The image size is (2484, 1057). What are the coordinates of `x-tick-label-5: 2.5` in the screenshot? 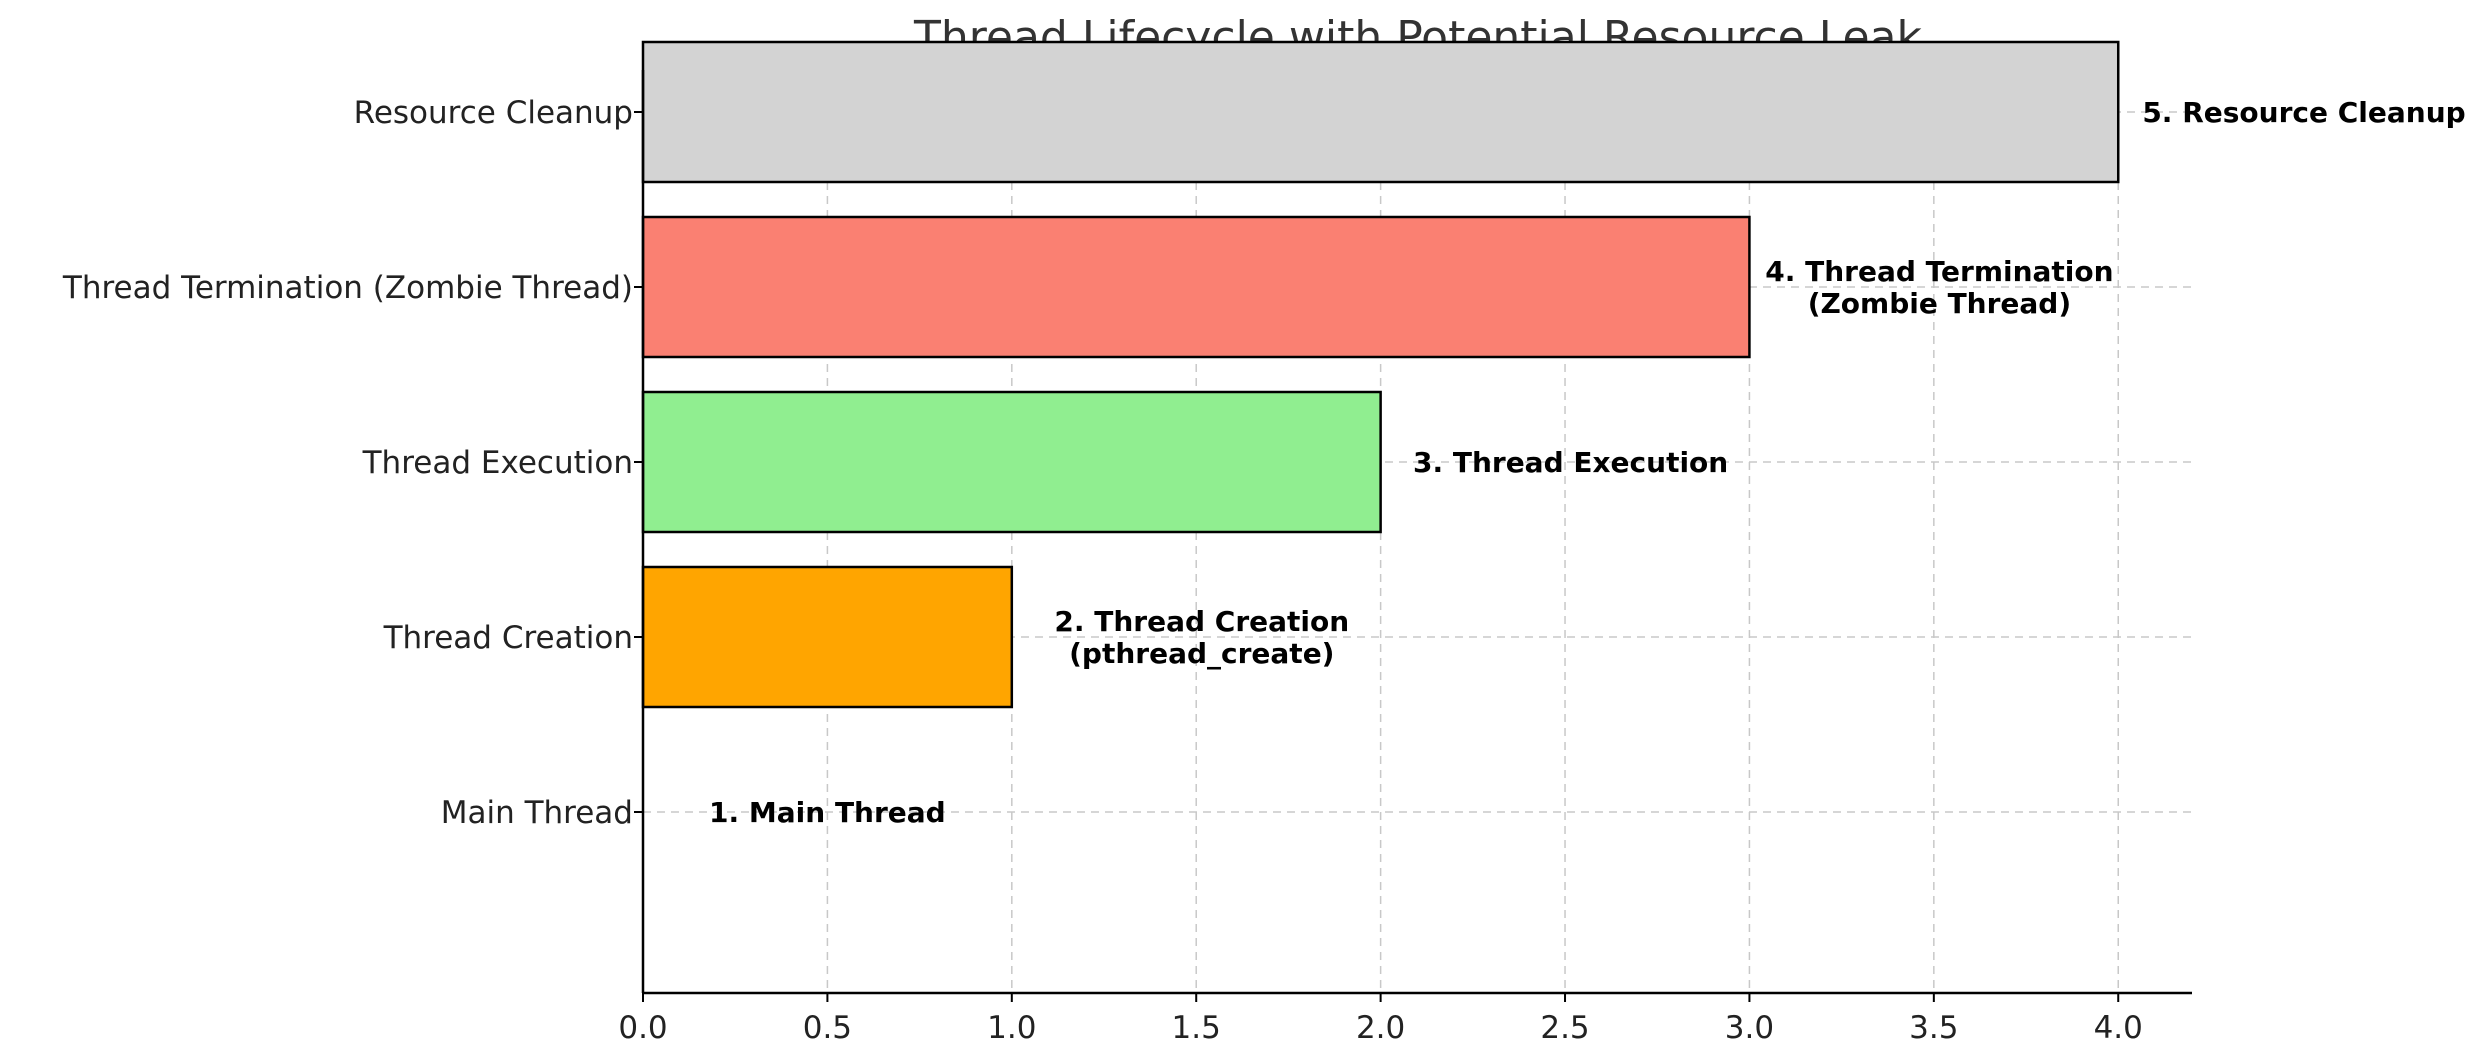 It's located at (1564, 1028).